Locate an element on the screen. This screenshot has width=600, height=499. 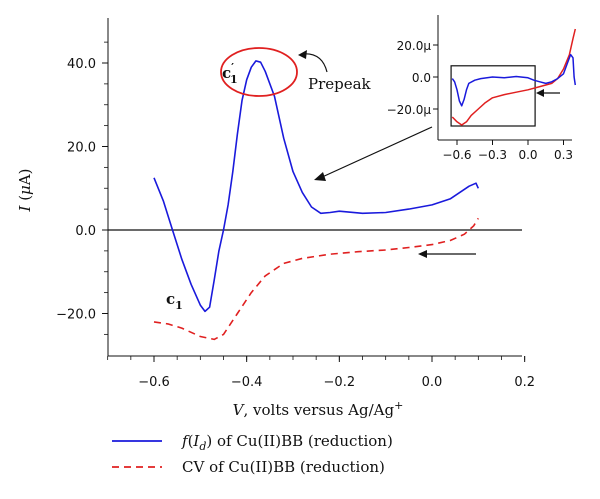
prepeak-label: Prepeak is located at coordinates (340, 84).